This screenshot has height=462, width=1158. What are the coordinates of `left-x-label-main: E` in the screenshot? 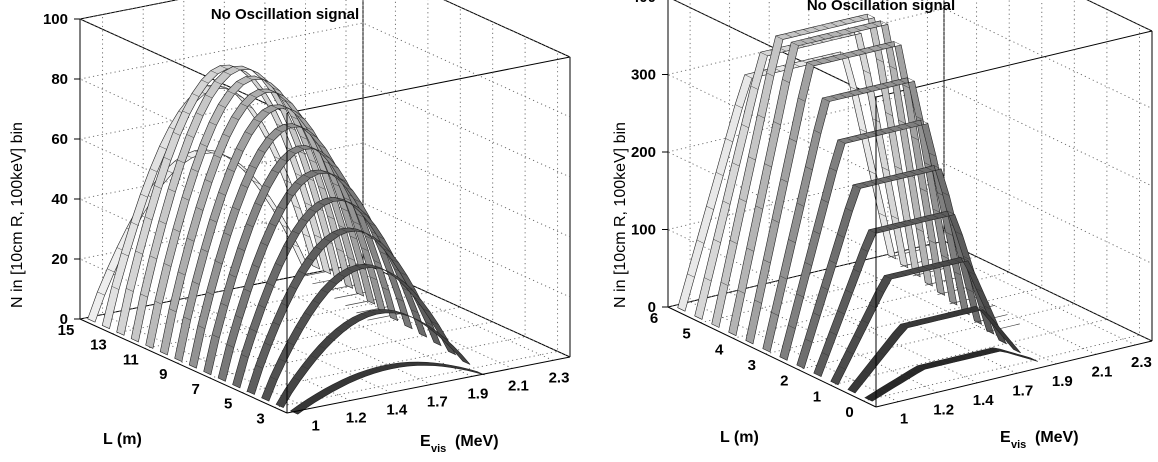 It's located at (425, 441).